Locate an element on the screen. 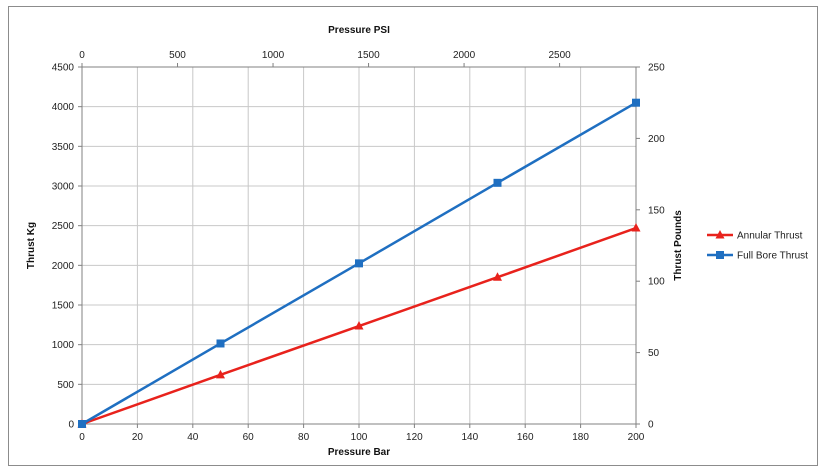 This screenshot has height=472, width=827. x-bottom-tick-label: 200 is located at coordinates (636, 437).